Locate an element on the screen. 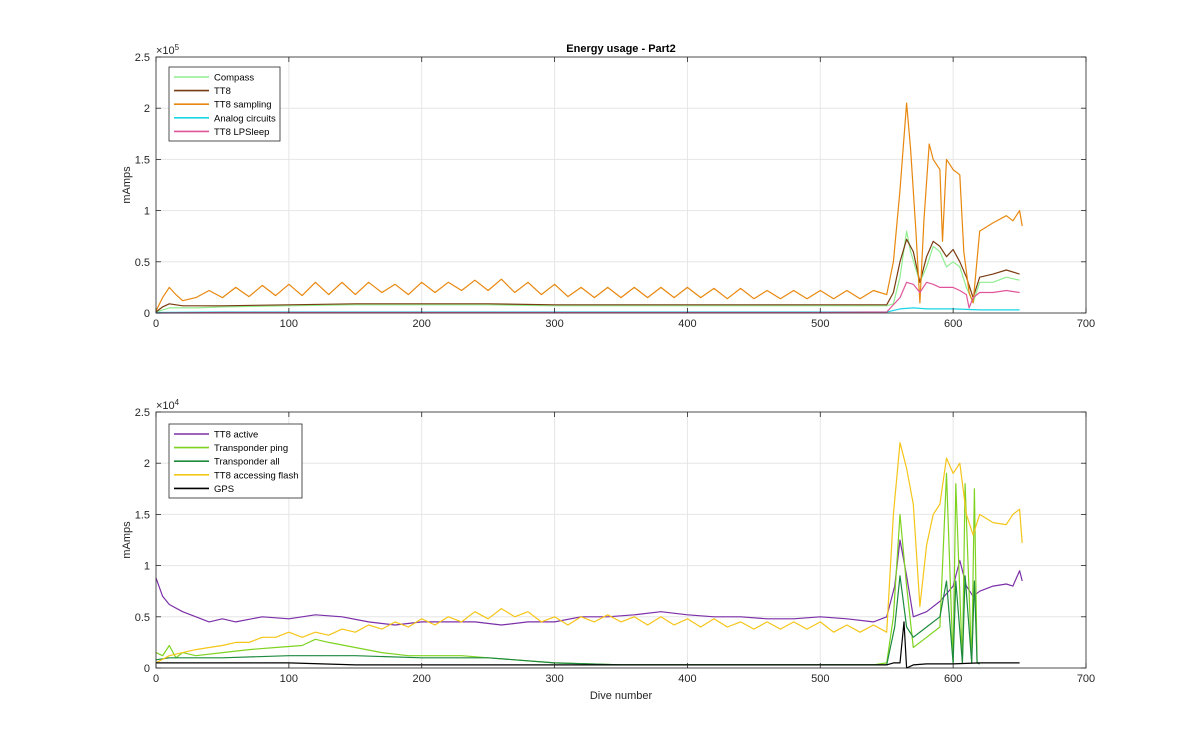 Image resolution: width=1200 pixels, height=751 pixels. legend-entry-label: TT8 sampling is located at coordinates (243, 105).